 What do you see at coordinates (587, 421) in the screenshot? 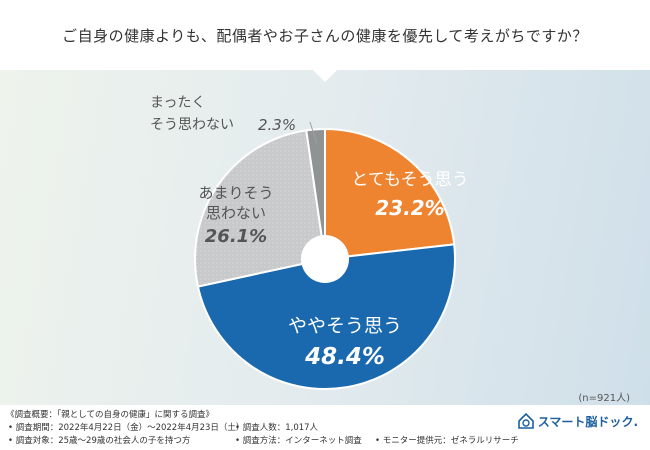
I see `logo-text: スマート脳ドック.` at bounding box center [587, 421].